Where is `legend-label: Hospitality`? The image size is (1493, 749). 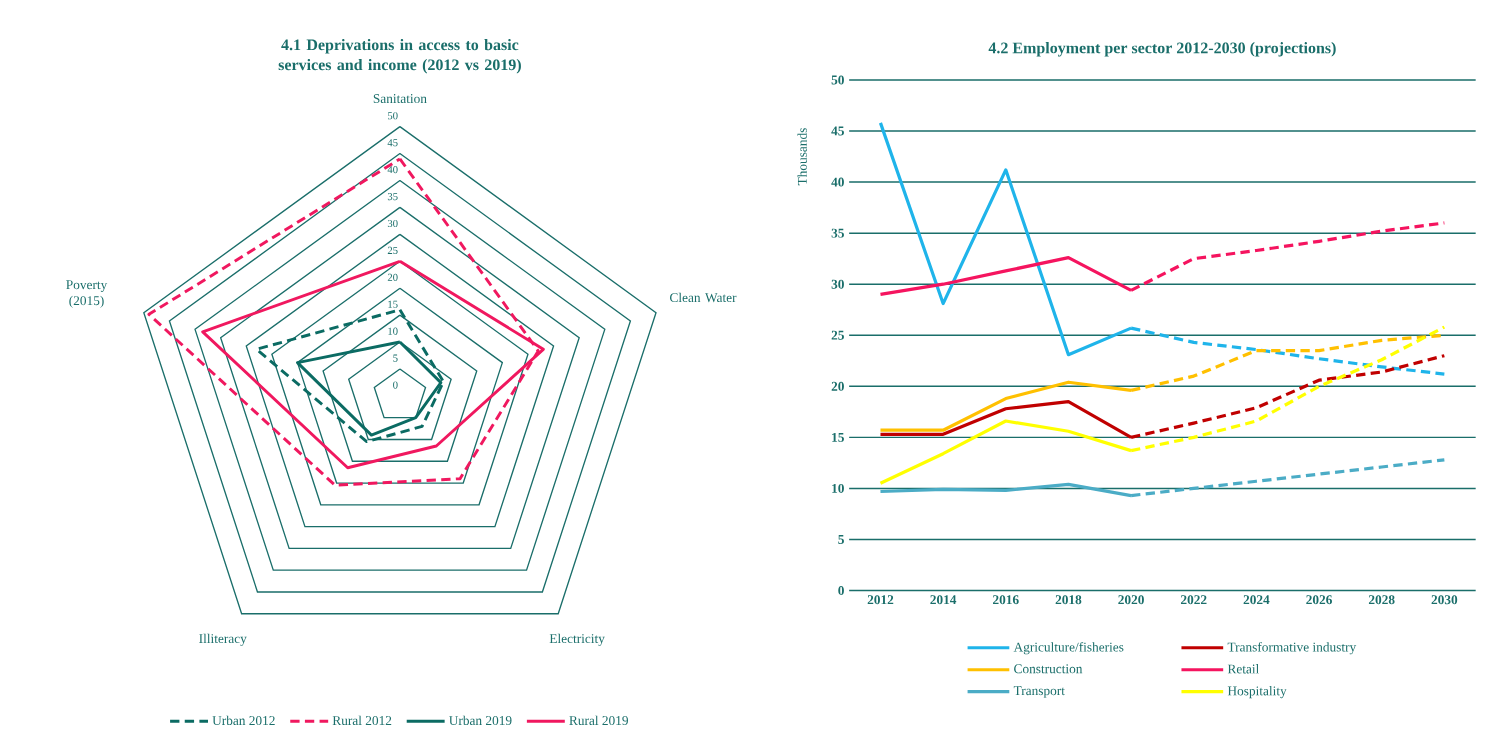
legend-label: Hospitality is located at coordinates (1257, 692).